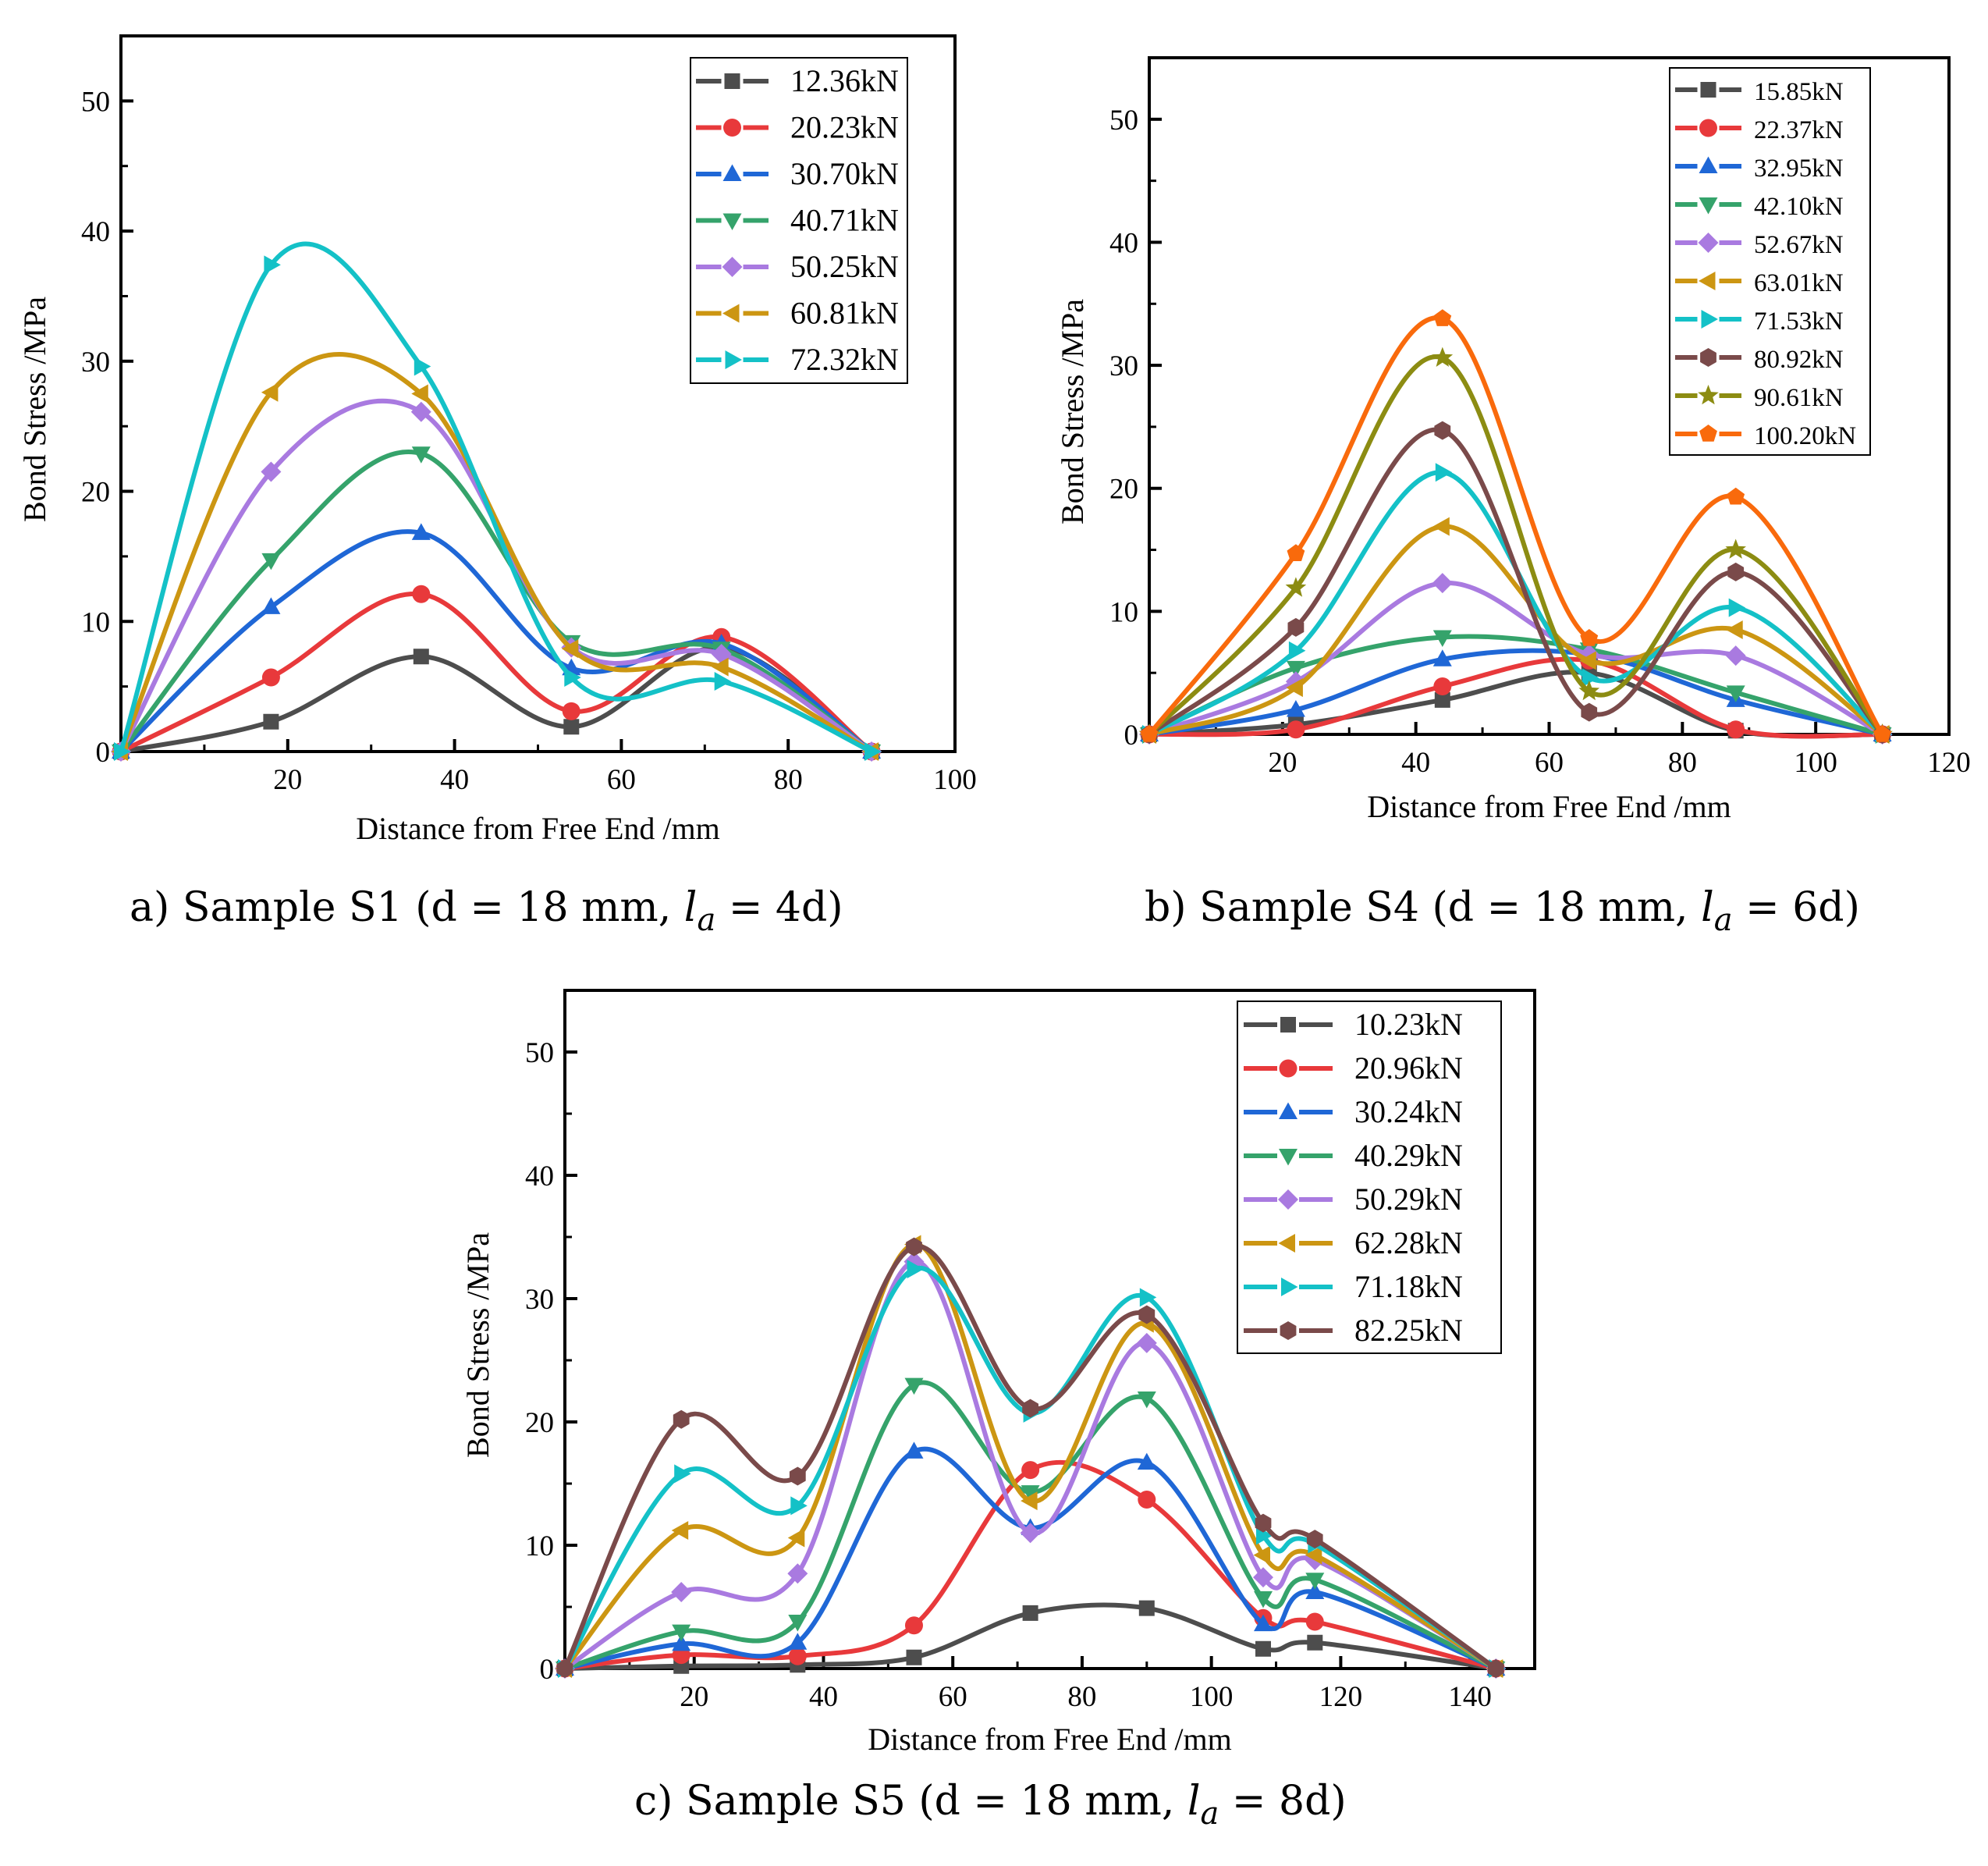 This screenshot has height=1866, width=1988. What do you see at coordinates (1409, 1330) in the screenshot?
I see `legend-label: 82.25kN` at bounding box center [1409, 1330].